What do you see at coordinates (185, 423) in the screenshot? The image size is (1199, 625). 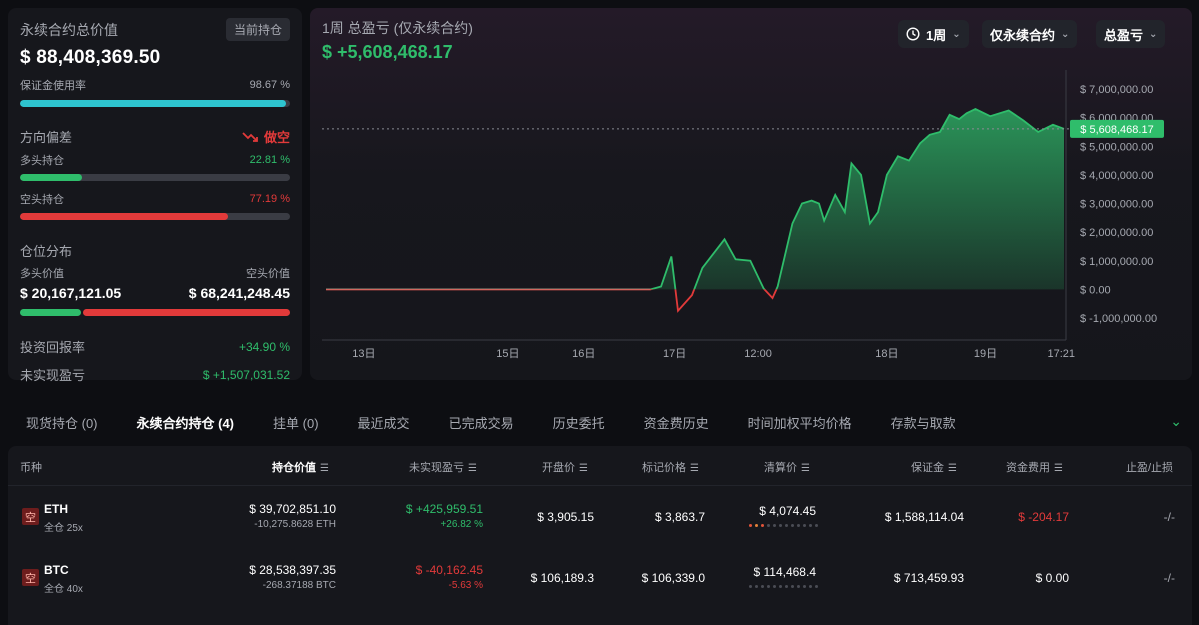 I see `tab-1: 永续合约持仓 (4)` at bounding box center [185, 423].